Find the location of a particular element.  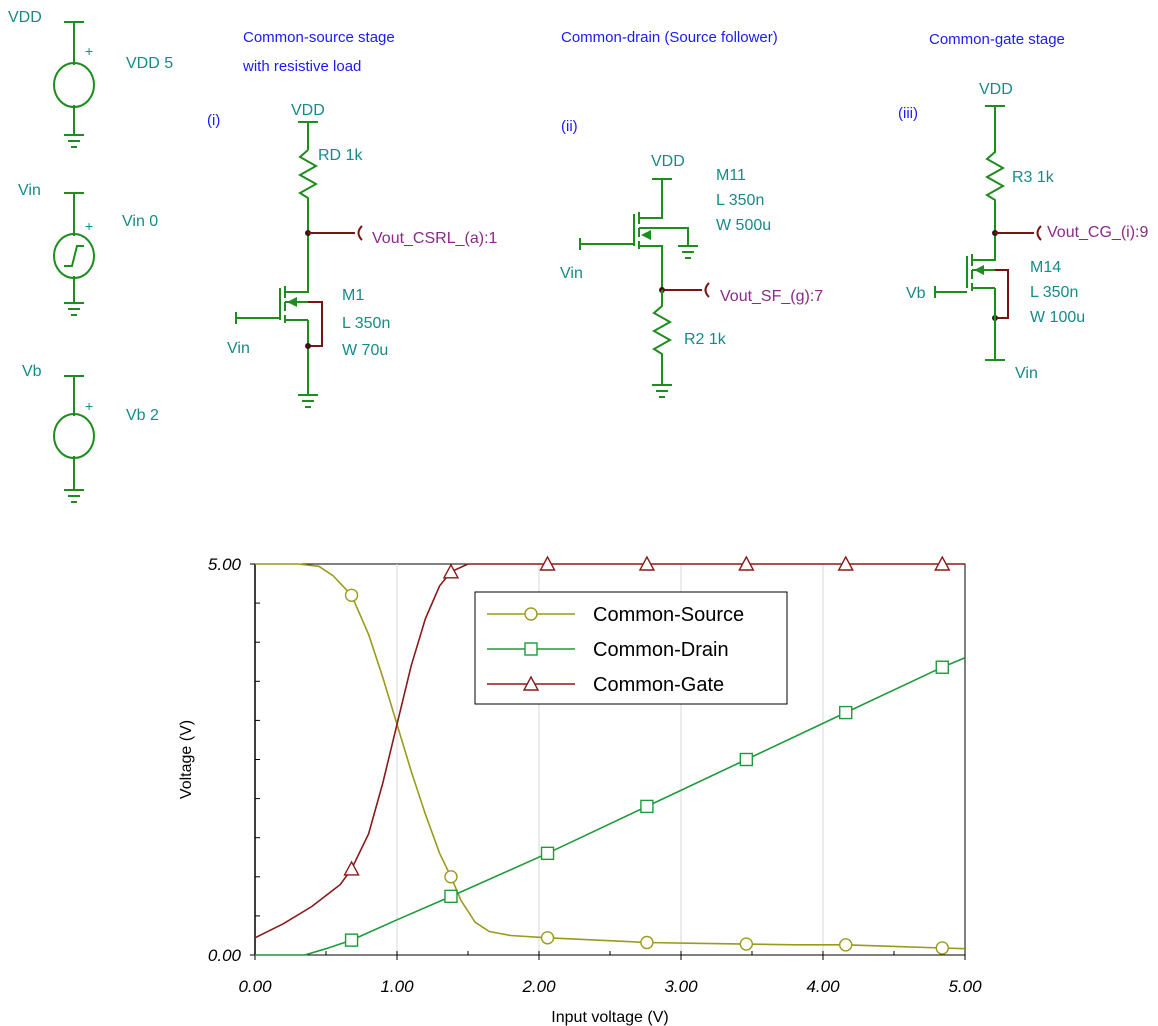

cg-mosfet-w: W 100u is located at coordinates (1057, 317).